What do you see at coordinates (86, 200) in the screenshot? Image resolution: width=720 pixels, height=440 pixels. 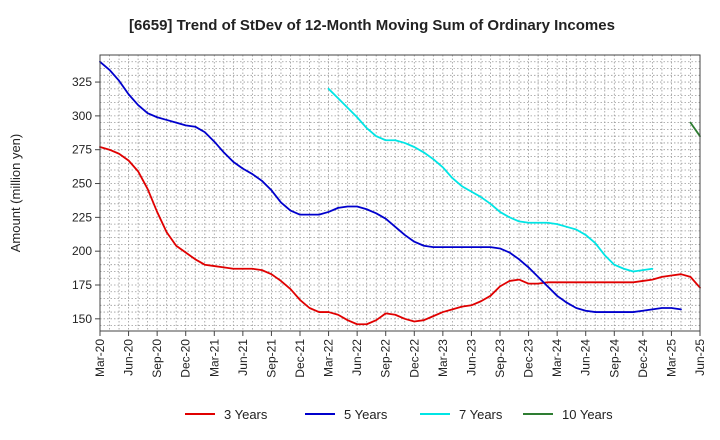 I see `y-axis: 150 175 200 225 250 275 300 325` at bounding box center [86, 200].